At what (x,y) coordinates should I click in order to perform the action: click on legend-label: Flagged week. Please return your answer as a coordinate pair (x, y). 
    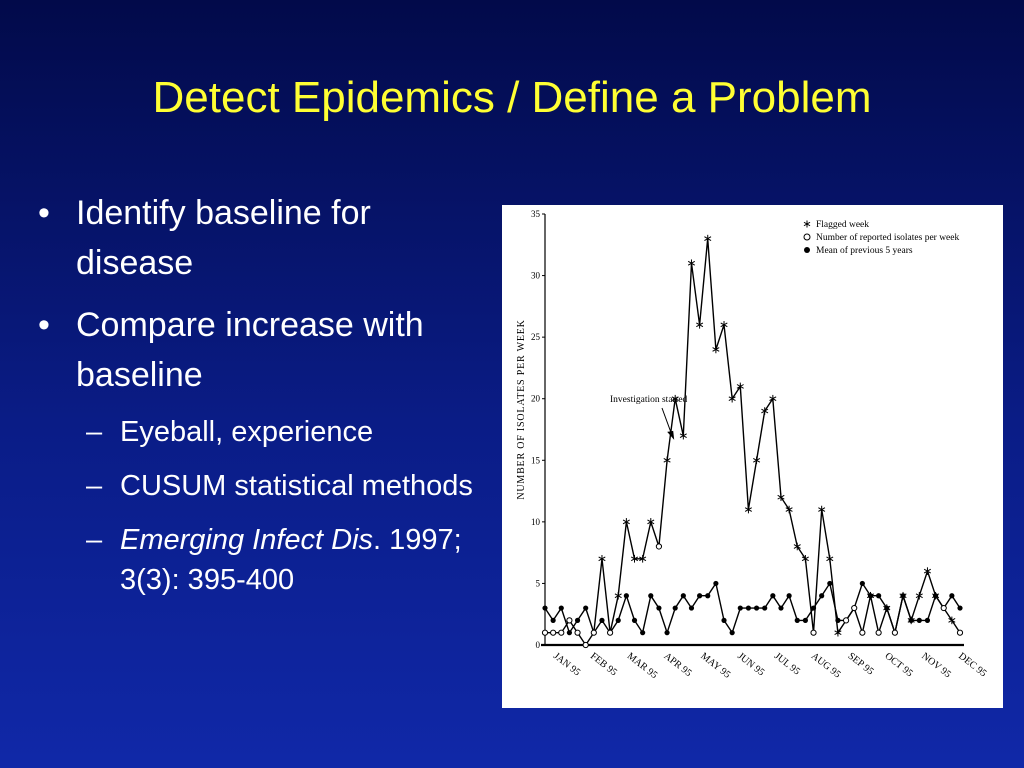
    Looking at the image, I should click on (842, 225).